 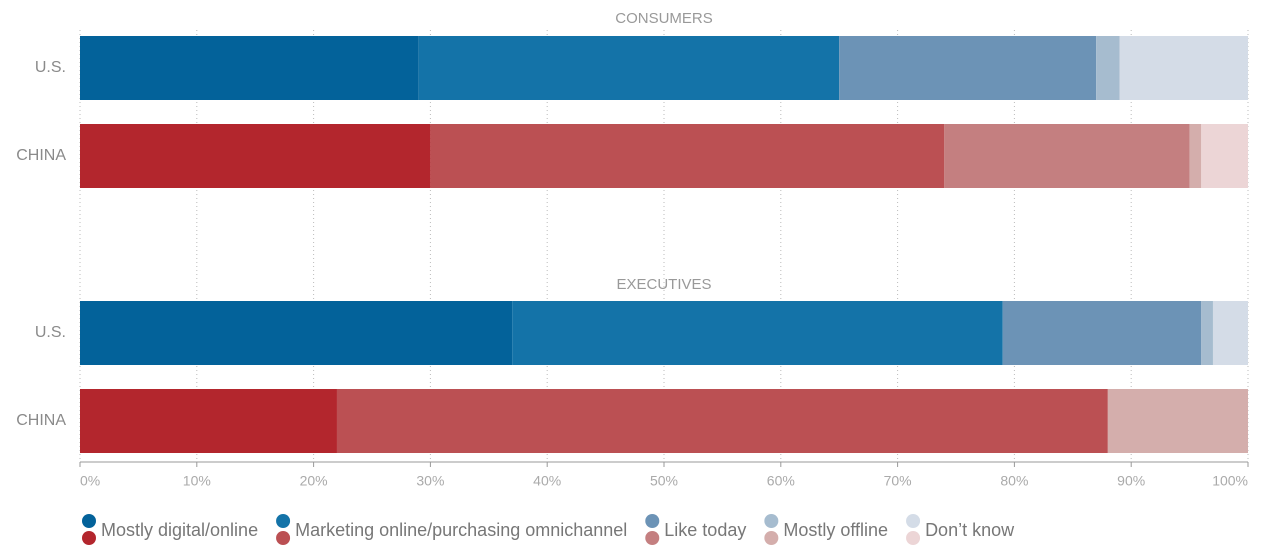 What do you see at coordinates (664, 481) in the screenshot?
I see `x-tick-label: 50%` at bounding box center [664, 481].